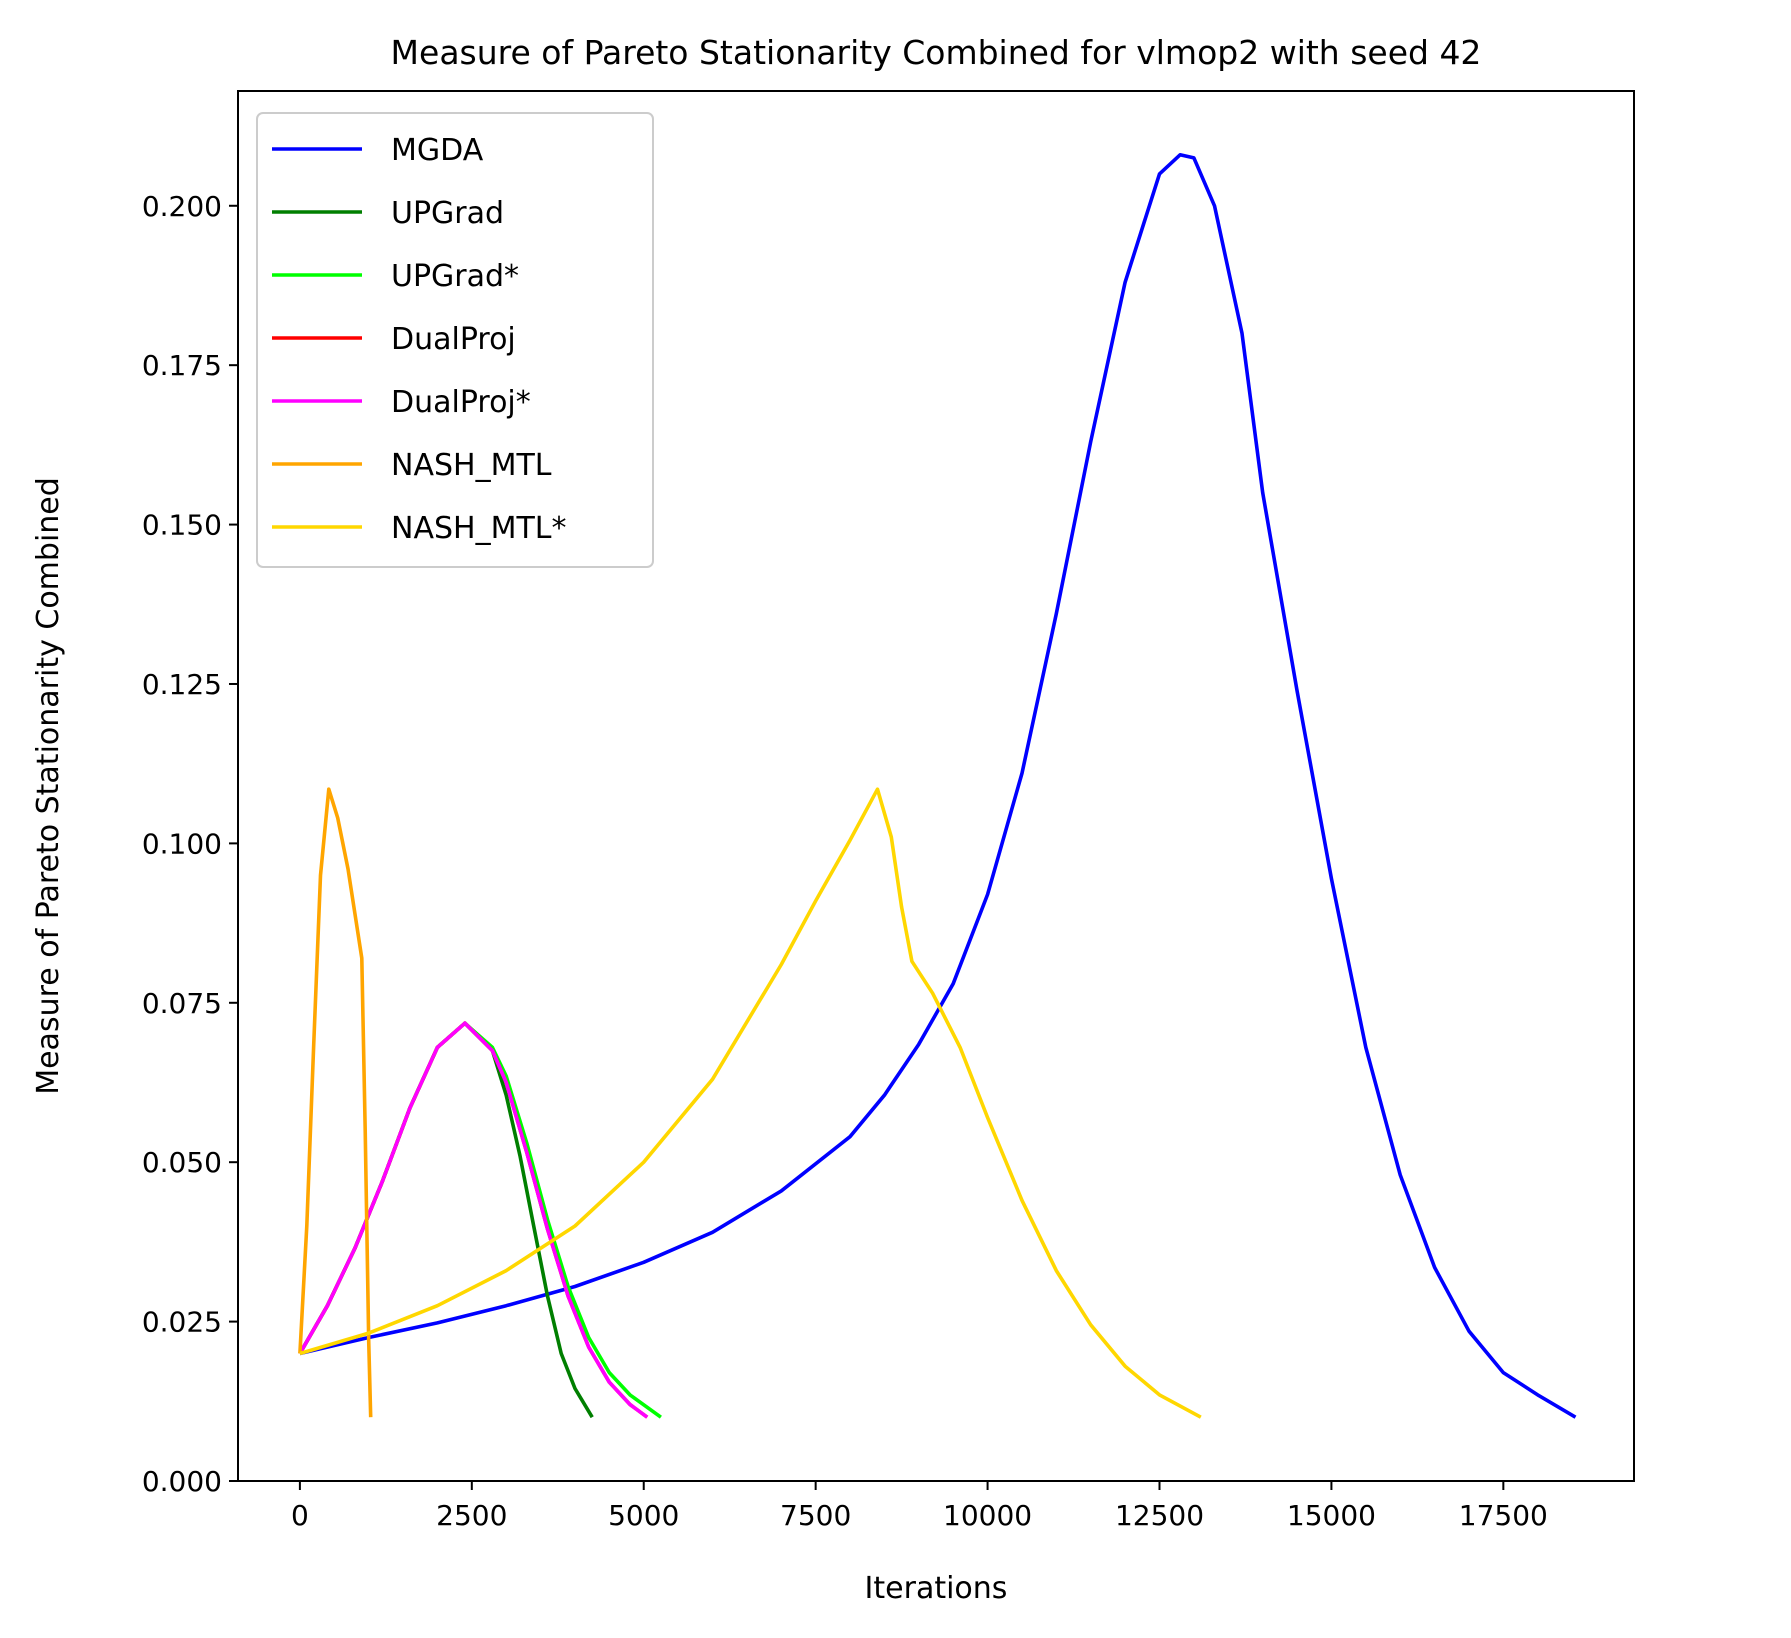 This screenshot has height=1638, width=1791. I want to click on x-tick-label: 2500, so click(471, 1515).